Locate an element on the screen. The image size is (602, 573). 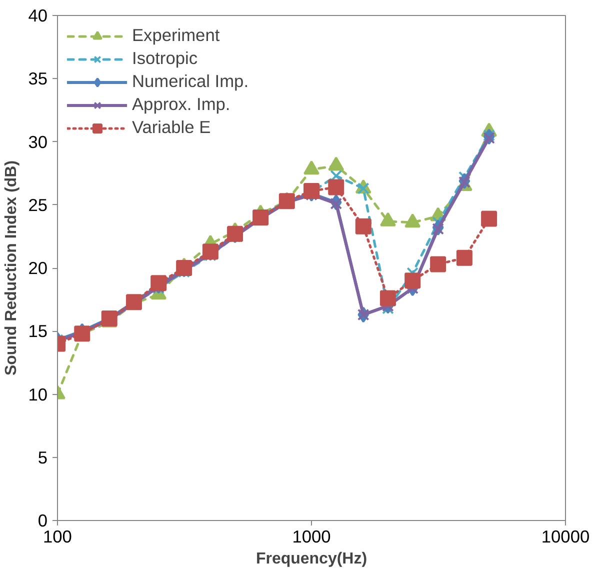
legend-label: Approx. Imp. is located at coordinates (181, 104).